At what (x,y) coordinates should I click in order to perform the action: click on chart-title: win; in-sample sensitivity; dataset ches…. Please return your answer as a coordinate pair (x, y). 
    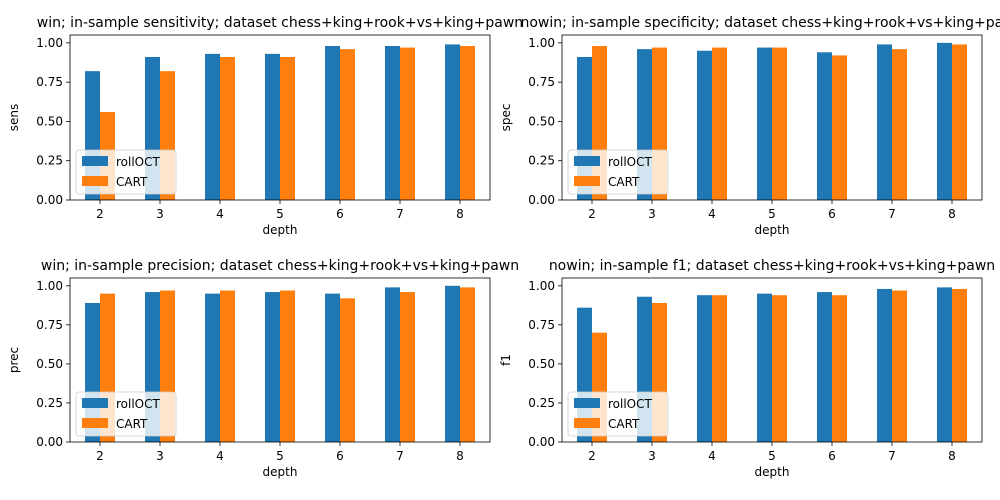
    Looking at the image, I should click on (280, 23).